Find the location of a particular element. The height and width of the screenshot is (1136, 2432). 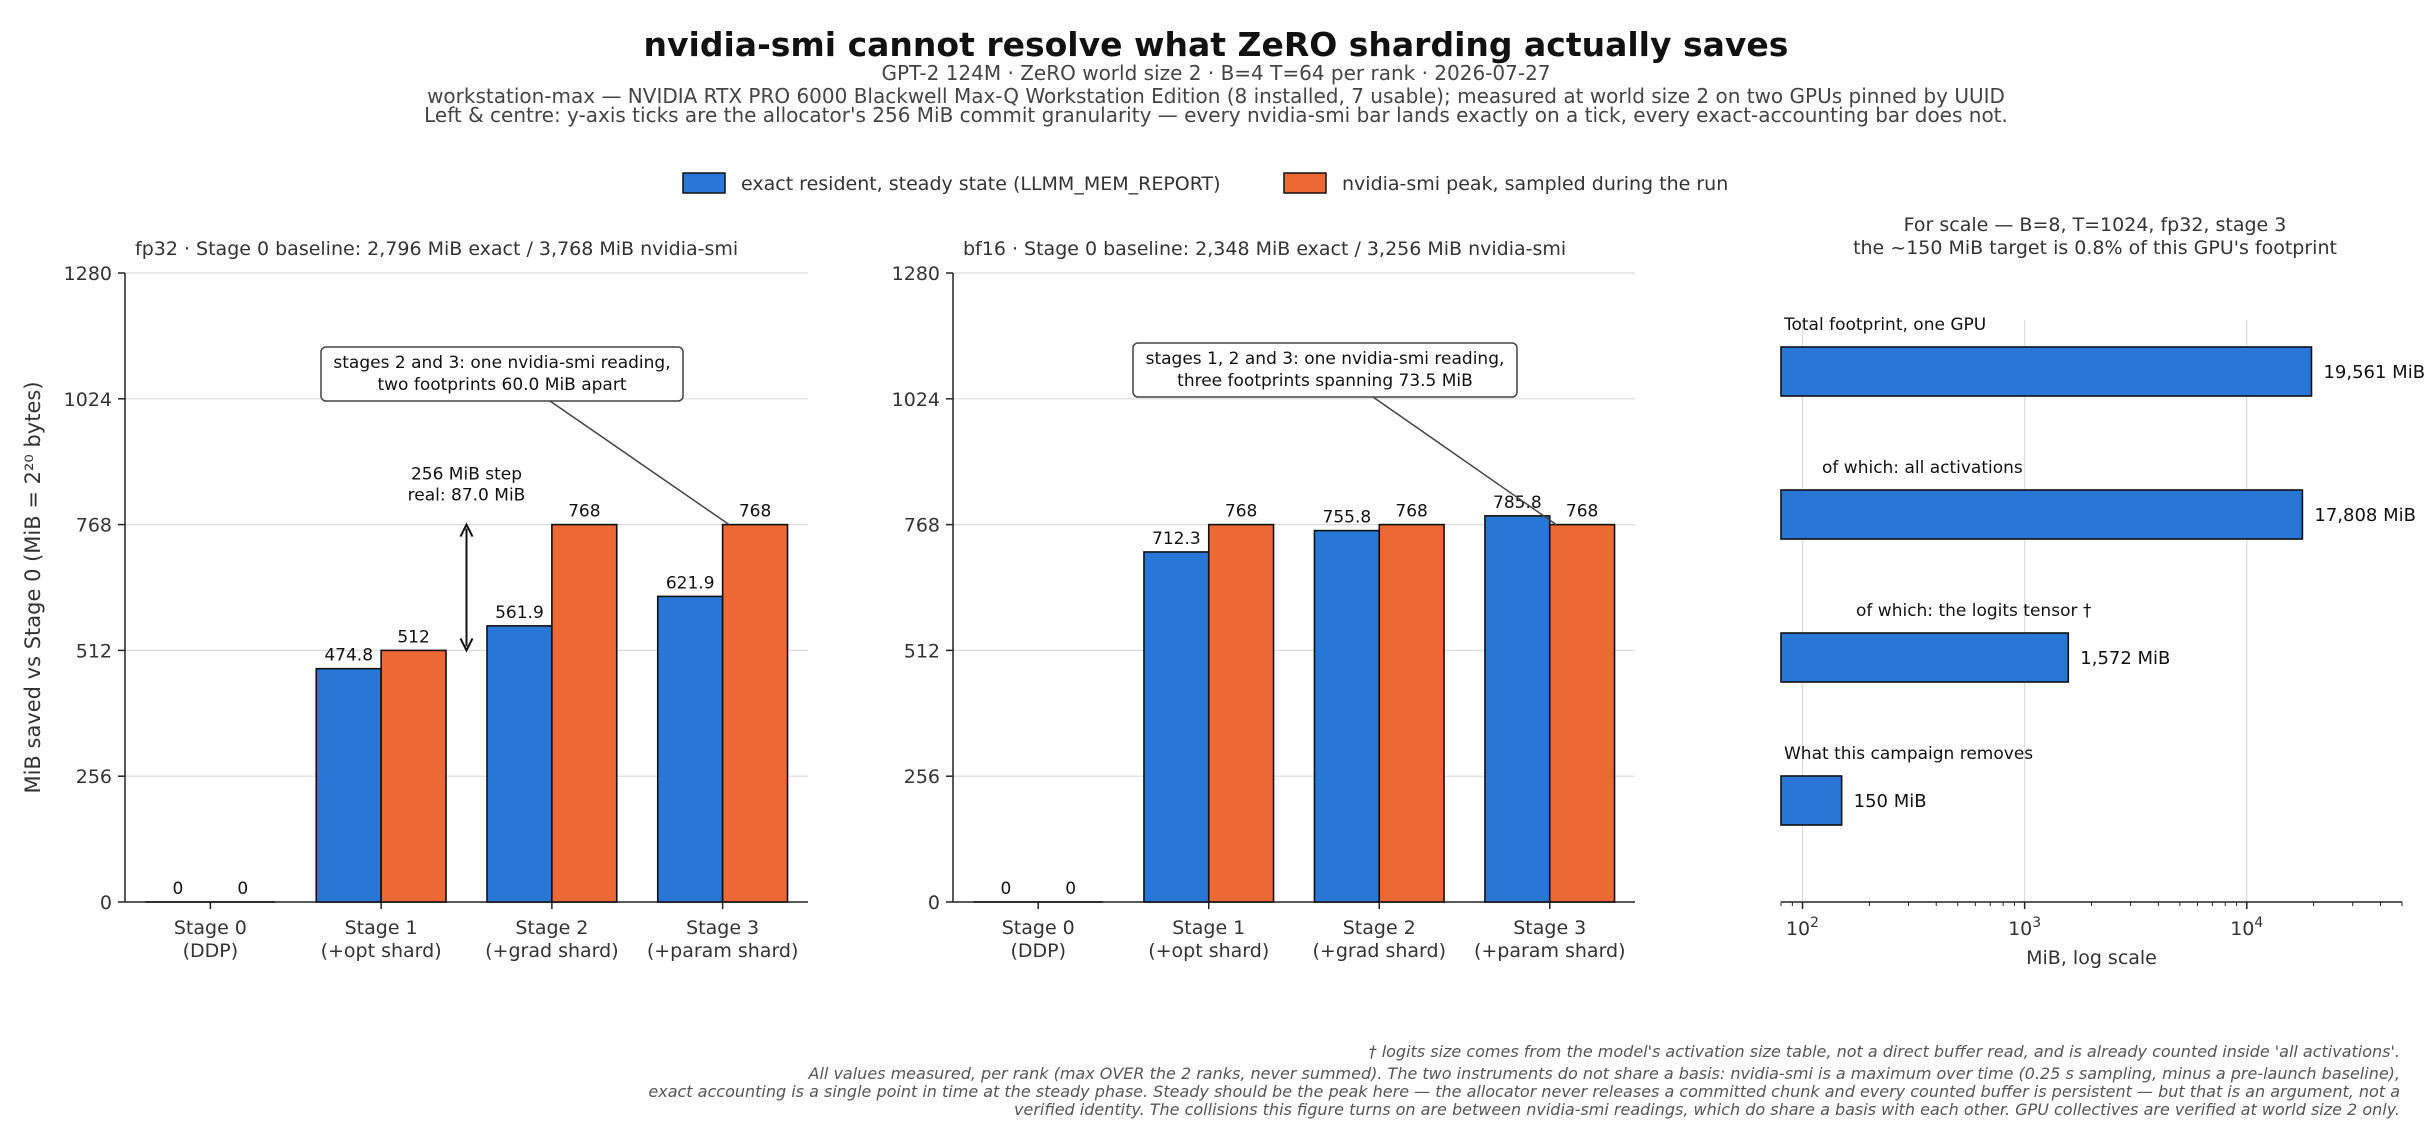

row-label: of which: the logits tensor † is located at coordinates (1974, 611).